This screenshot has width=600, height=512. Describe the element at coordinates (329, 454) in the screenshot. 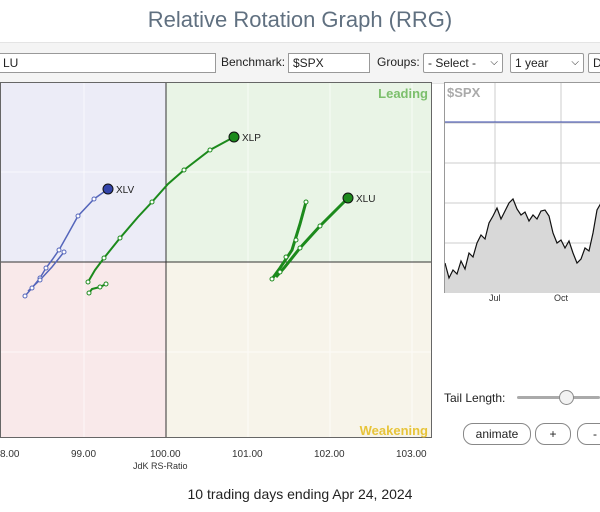

I see `x-tick-label: 102.00` at that location.